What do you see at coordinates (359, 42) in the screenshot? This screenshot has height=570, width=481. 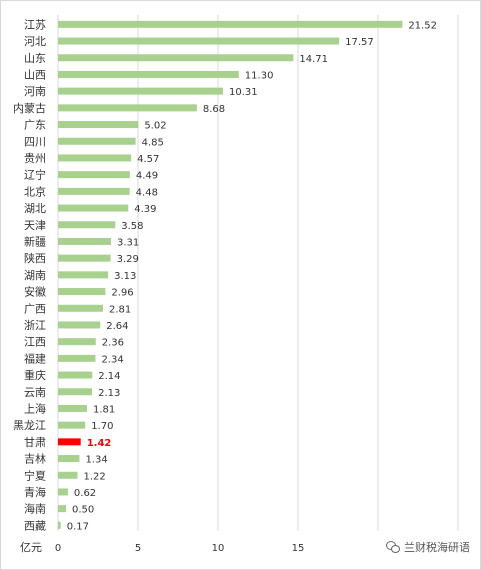 I see `value-label-1: 17.57` at bounding box center [359, 42].